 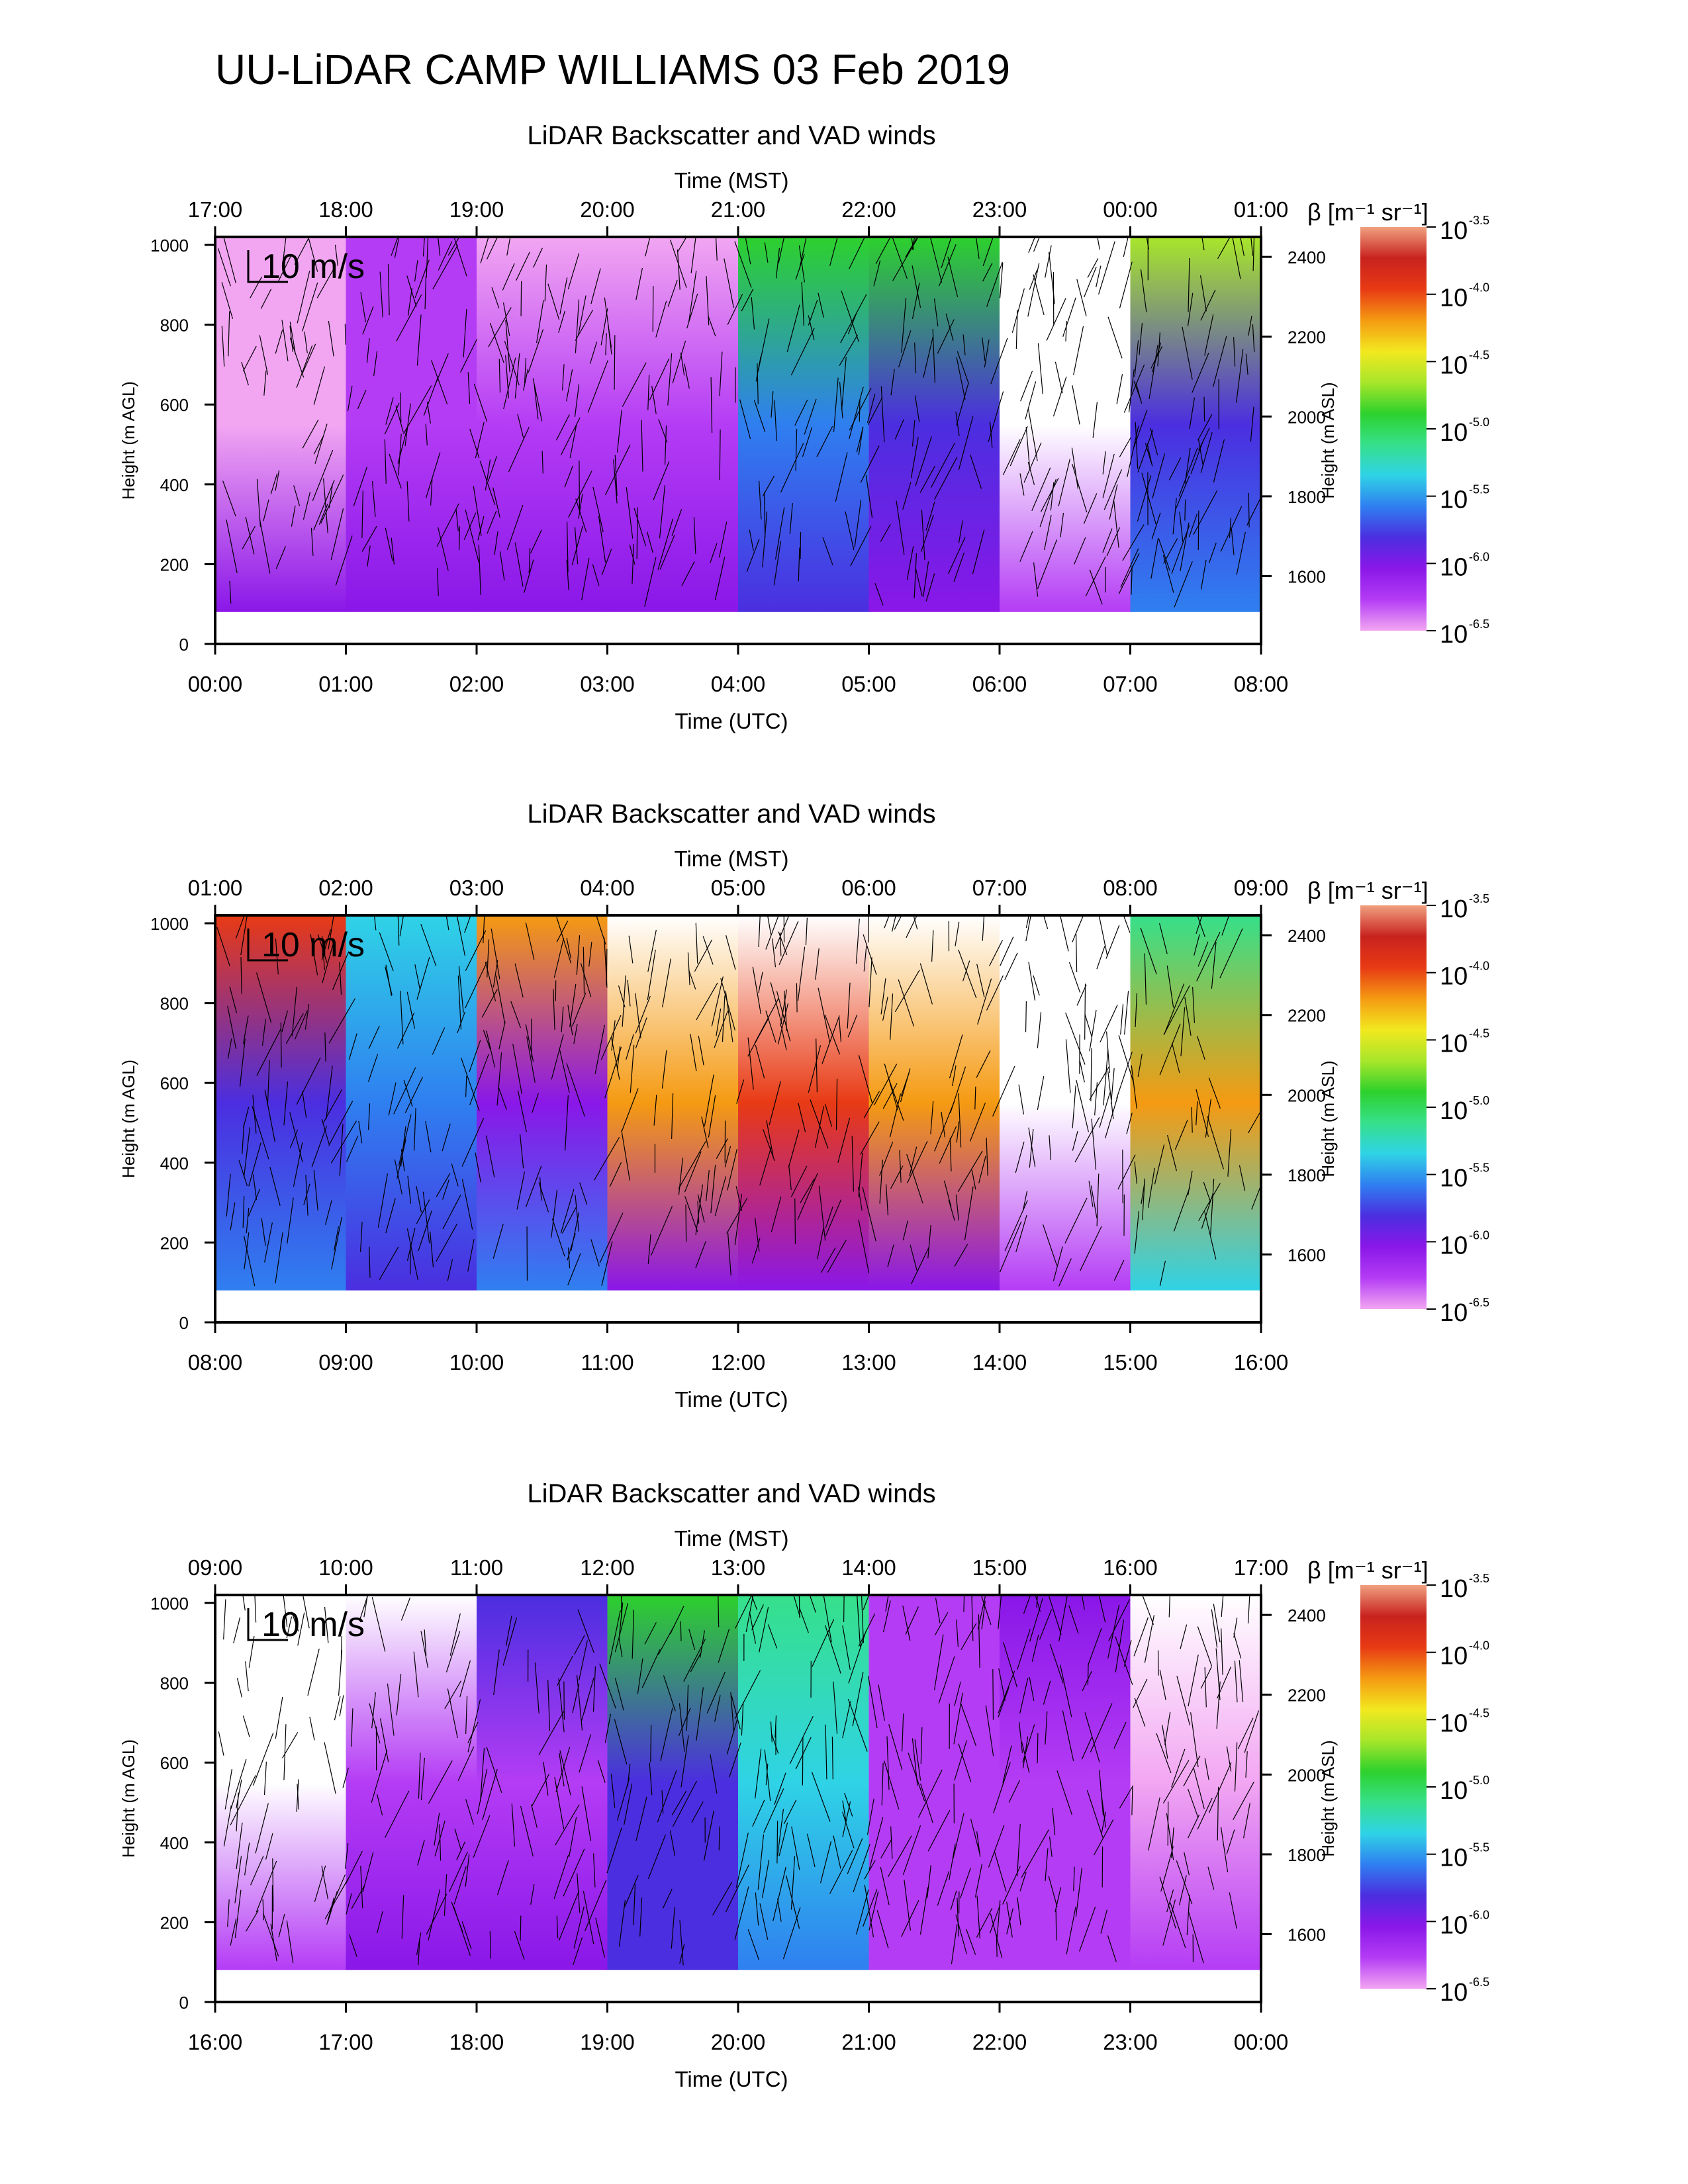 I want to click on colorbar-tick-exponent: -5.5, so click(x=1479, y=1848).